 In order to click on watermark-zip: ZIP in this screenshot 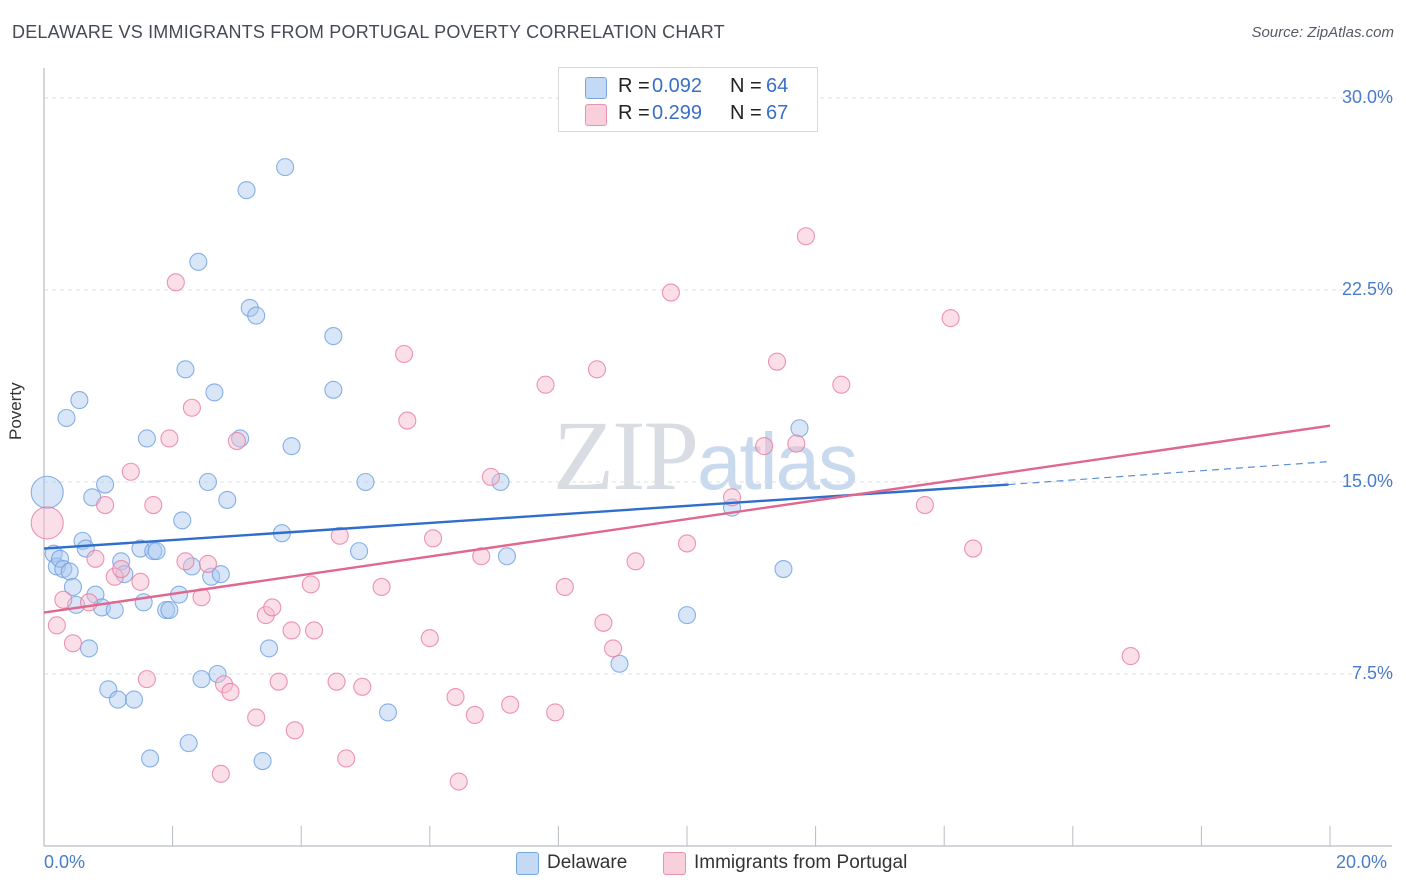, I will do `click(626, 455)`.